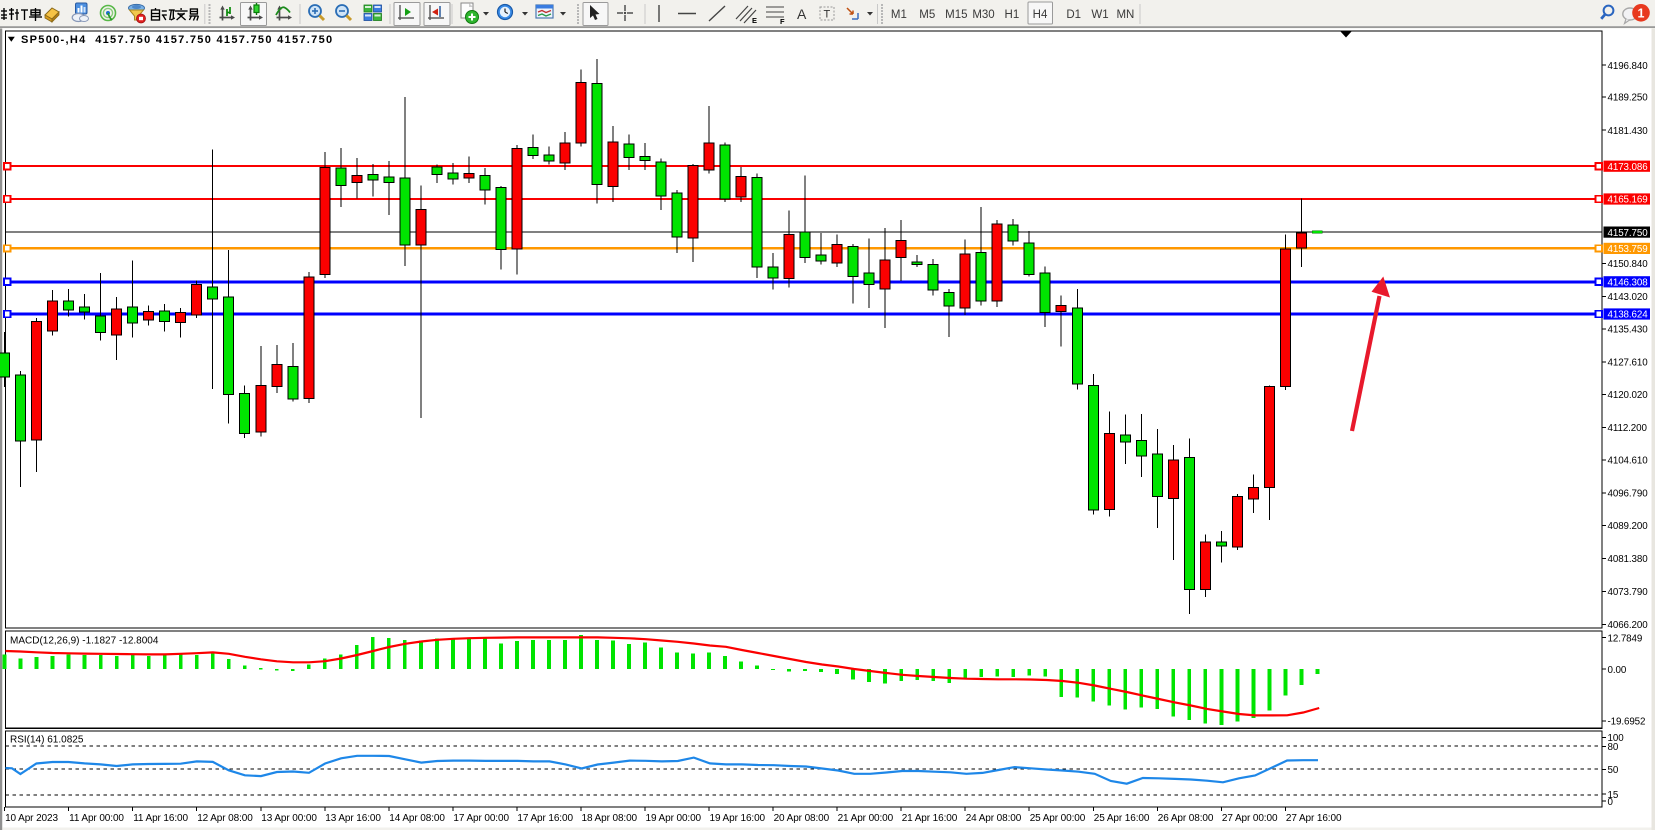 Image resolution: width=1655 pixels, height=830 pixels. I want to click on svg-text: RSI(14) 61.0825, so click(47, 740).